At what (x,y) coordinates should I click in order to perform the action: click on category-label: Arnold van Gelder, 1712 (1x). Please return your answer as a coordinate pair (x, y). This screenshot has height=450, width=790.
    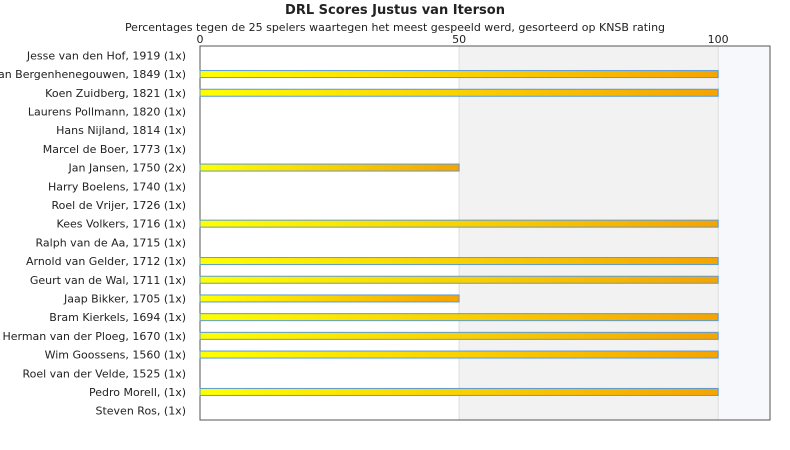
    Looking at the image, I should click on (106, 261).